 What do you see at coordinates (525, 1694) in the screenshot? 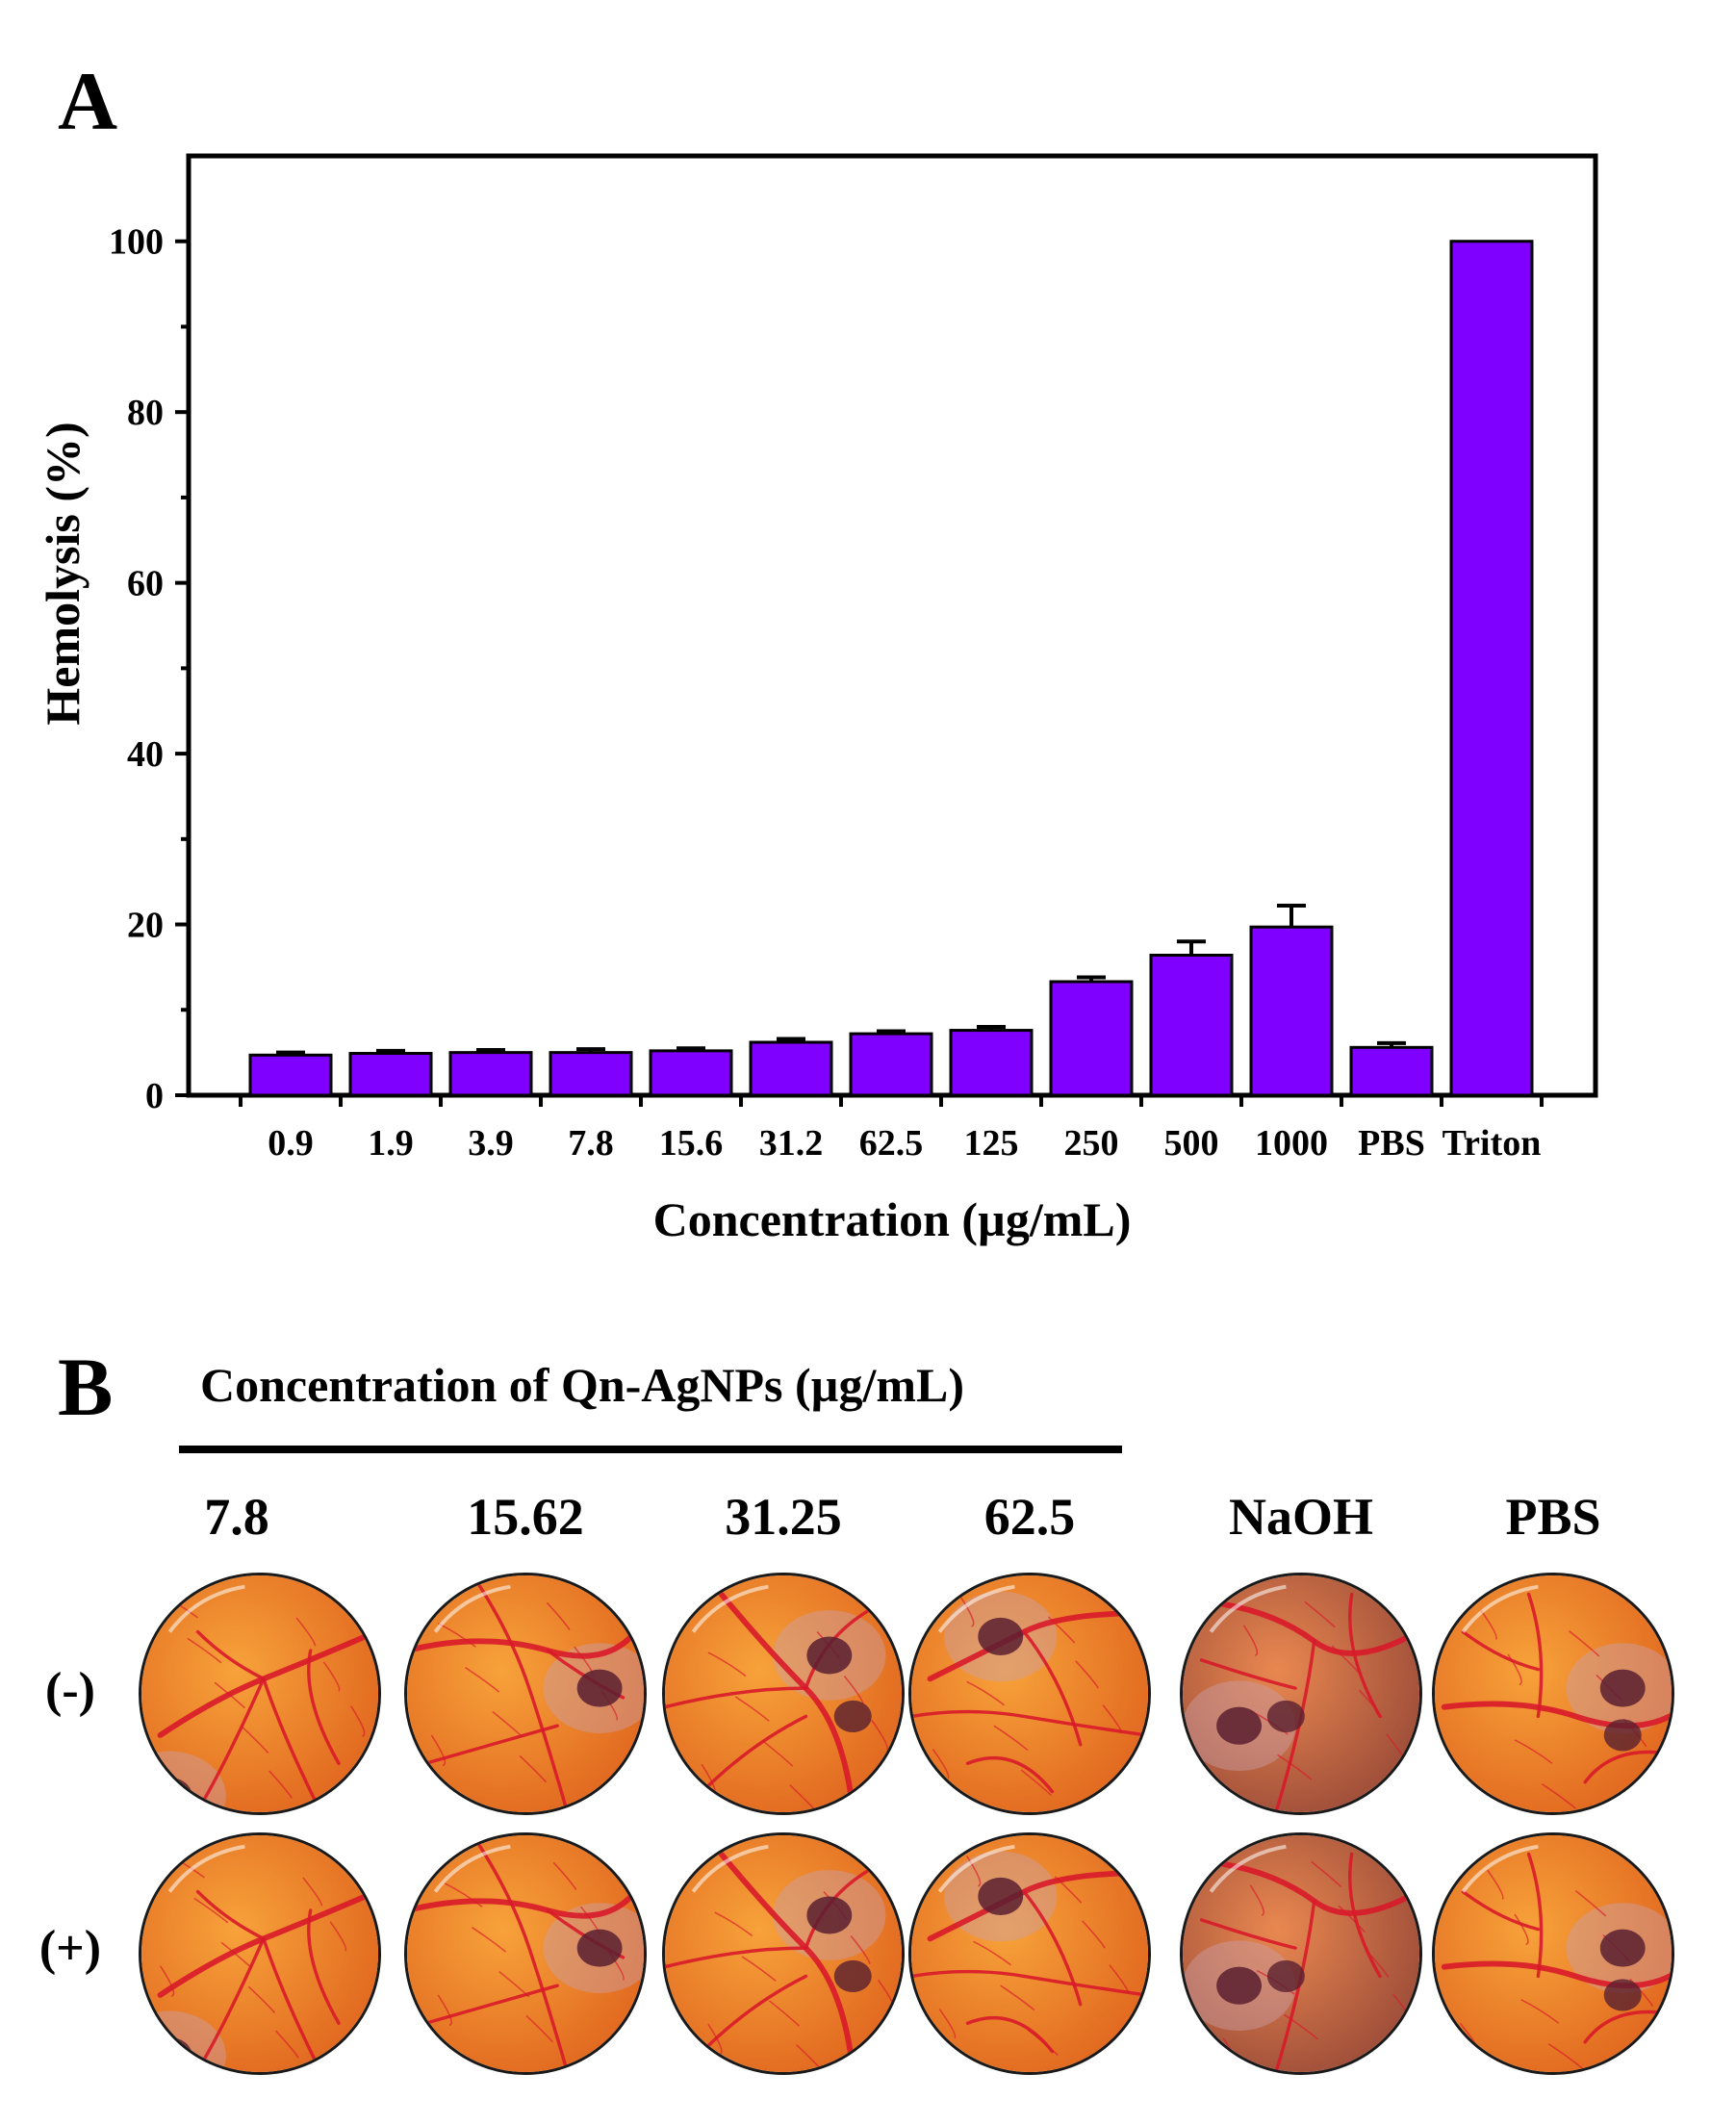
I see `cam-photo-15-62-minus` at bounding box center [525, 1694].